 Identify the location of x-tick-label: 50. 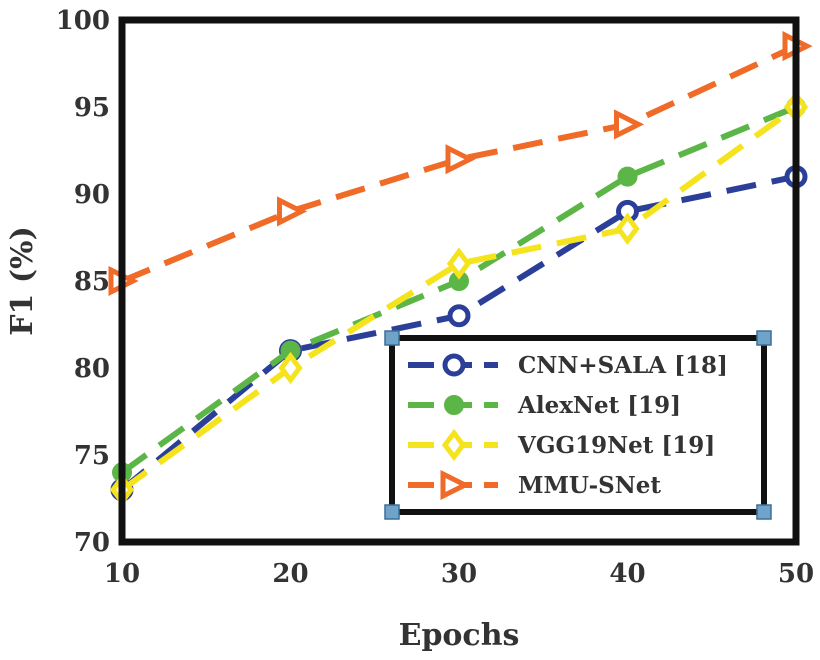
(796, 574).